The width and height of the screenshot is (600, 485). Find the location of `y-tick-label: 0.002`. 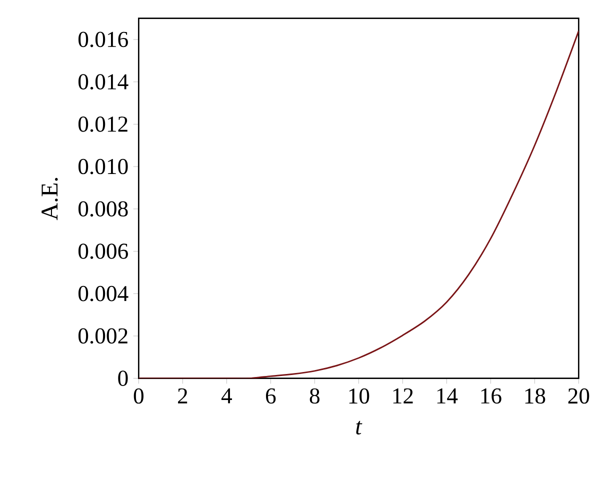

y-tick-label: 0.002 is located at coordinates (103, 336).